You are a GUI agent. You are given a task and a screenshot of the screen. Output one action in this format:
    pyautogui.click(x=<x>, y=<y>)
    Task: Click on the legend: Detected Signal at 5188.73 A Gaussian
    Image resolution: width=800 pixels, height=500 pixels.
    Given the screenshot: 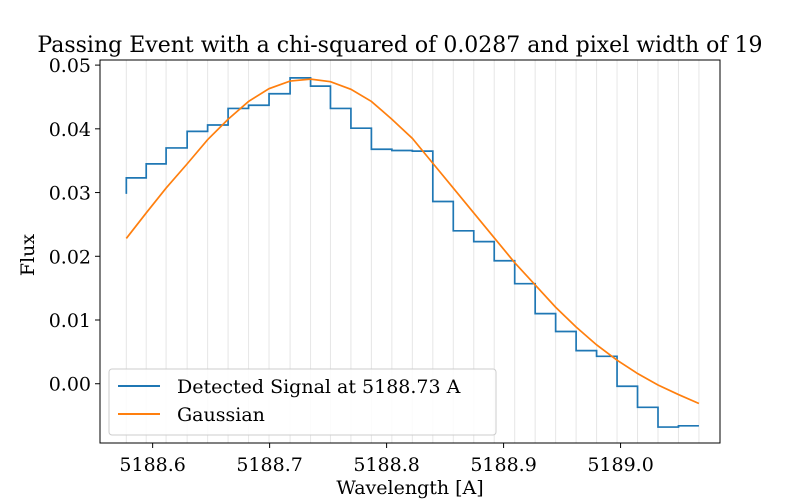 What is the action you would take?
    pyautogui.click(x=302, y=402)
    